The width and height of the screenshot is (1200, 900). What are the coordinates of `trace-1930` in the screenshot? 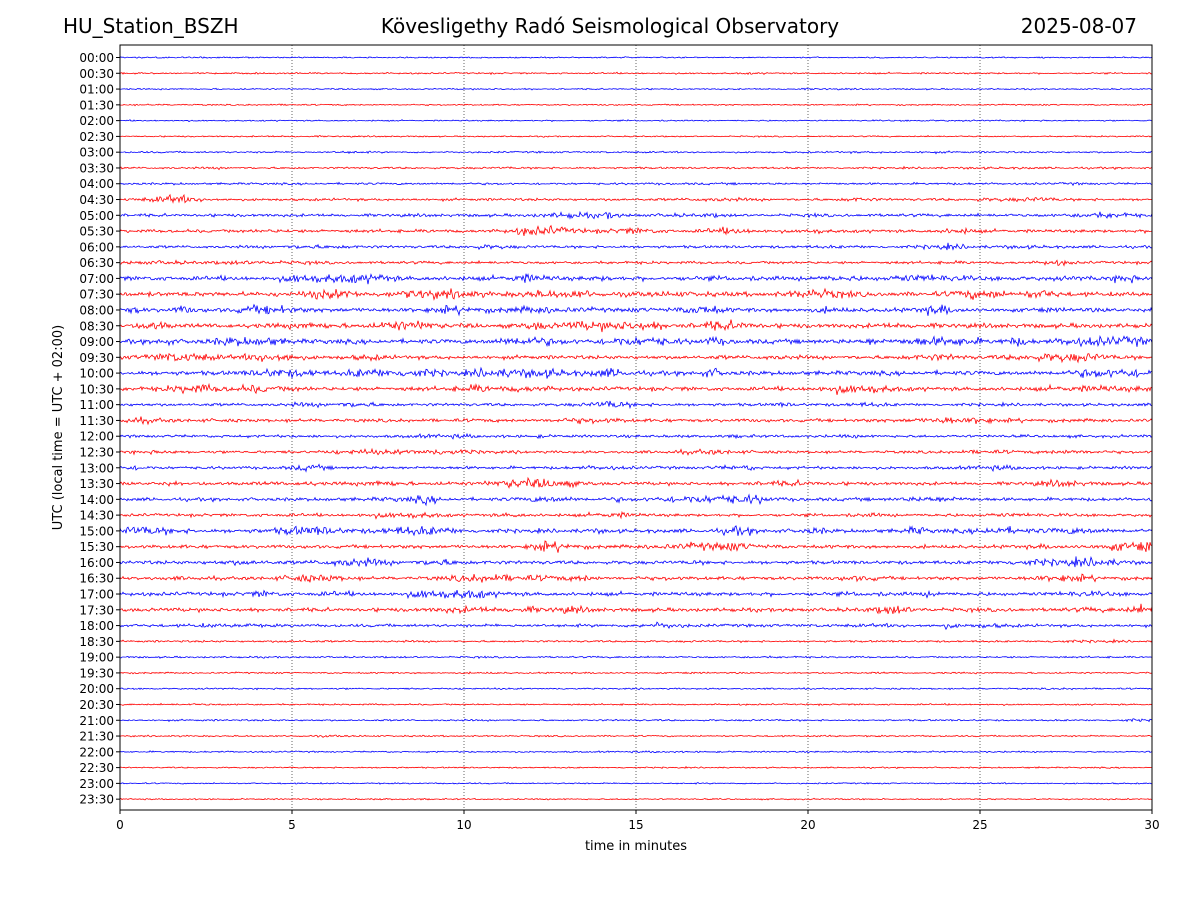 It's located at (636, 673).